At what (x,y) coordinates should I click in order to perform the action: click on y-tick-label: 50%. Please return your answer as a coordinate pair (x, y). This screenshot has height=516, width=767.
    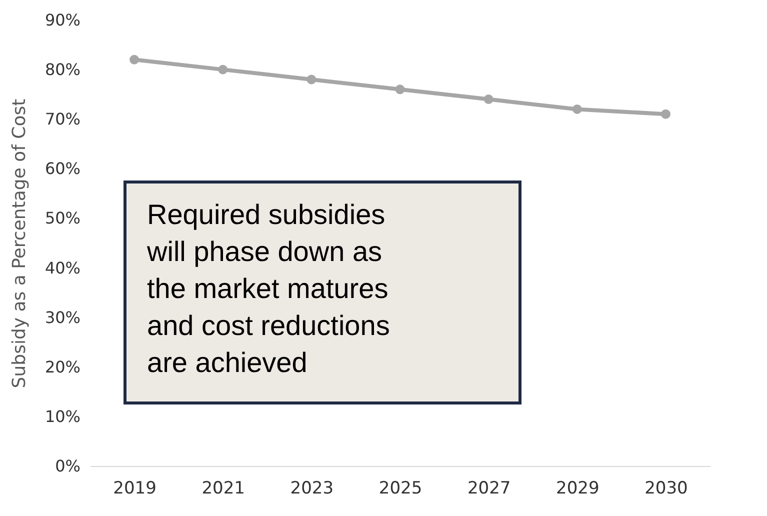
    Looking at the image, I should click on (62, 218).